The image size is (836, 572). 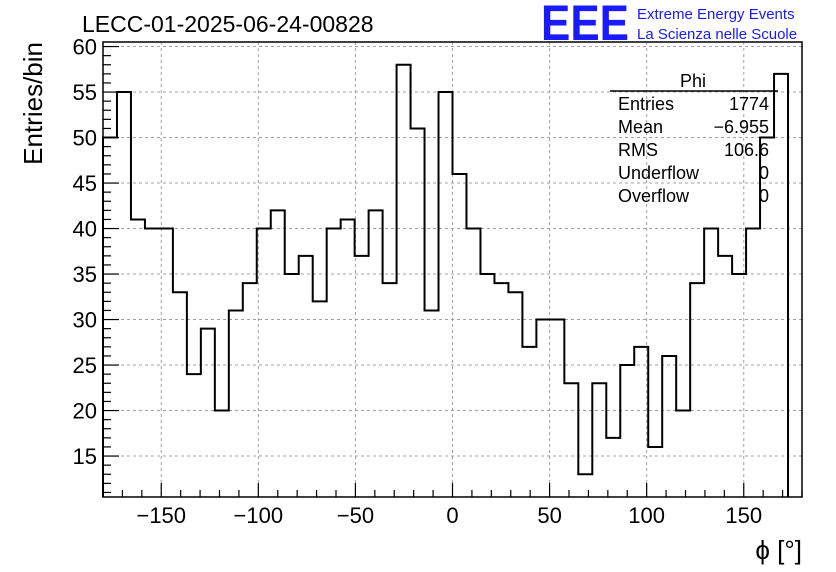 I want to click on x-axis-label: ϕ [°], so click(x=778, y=550).